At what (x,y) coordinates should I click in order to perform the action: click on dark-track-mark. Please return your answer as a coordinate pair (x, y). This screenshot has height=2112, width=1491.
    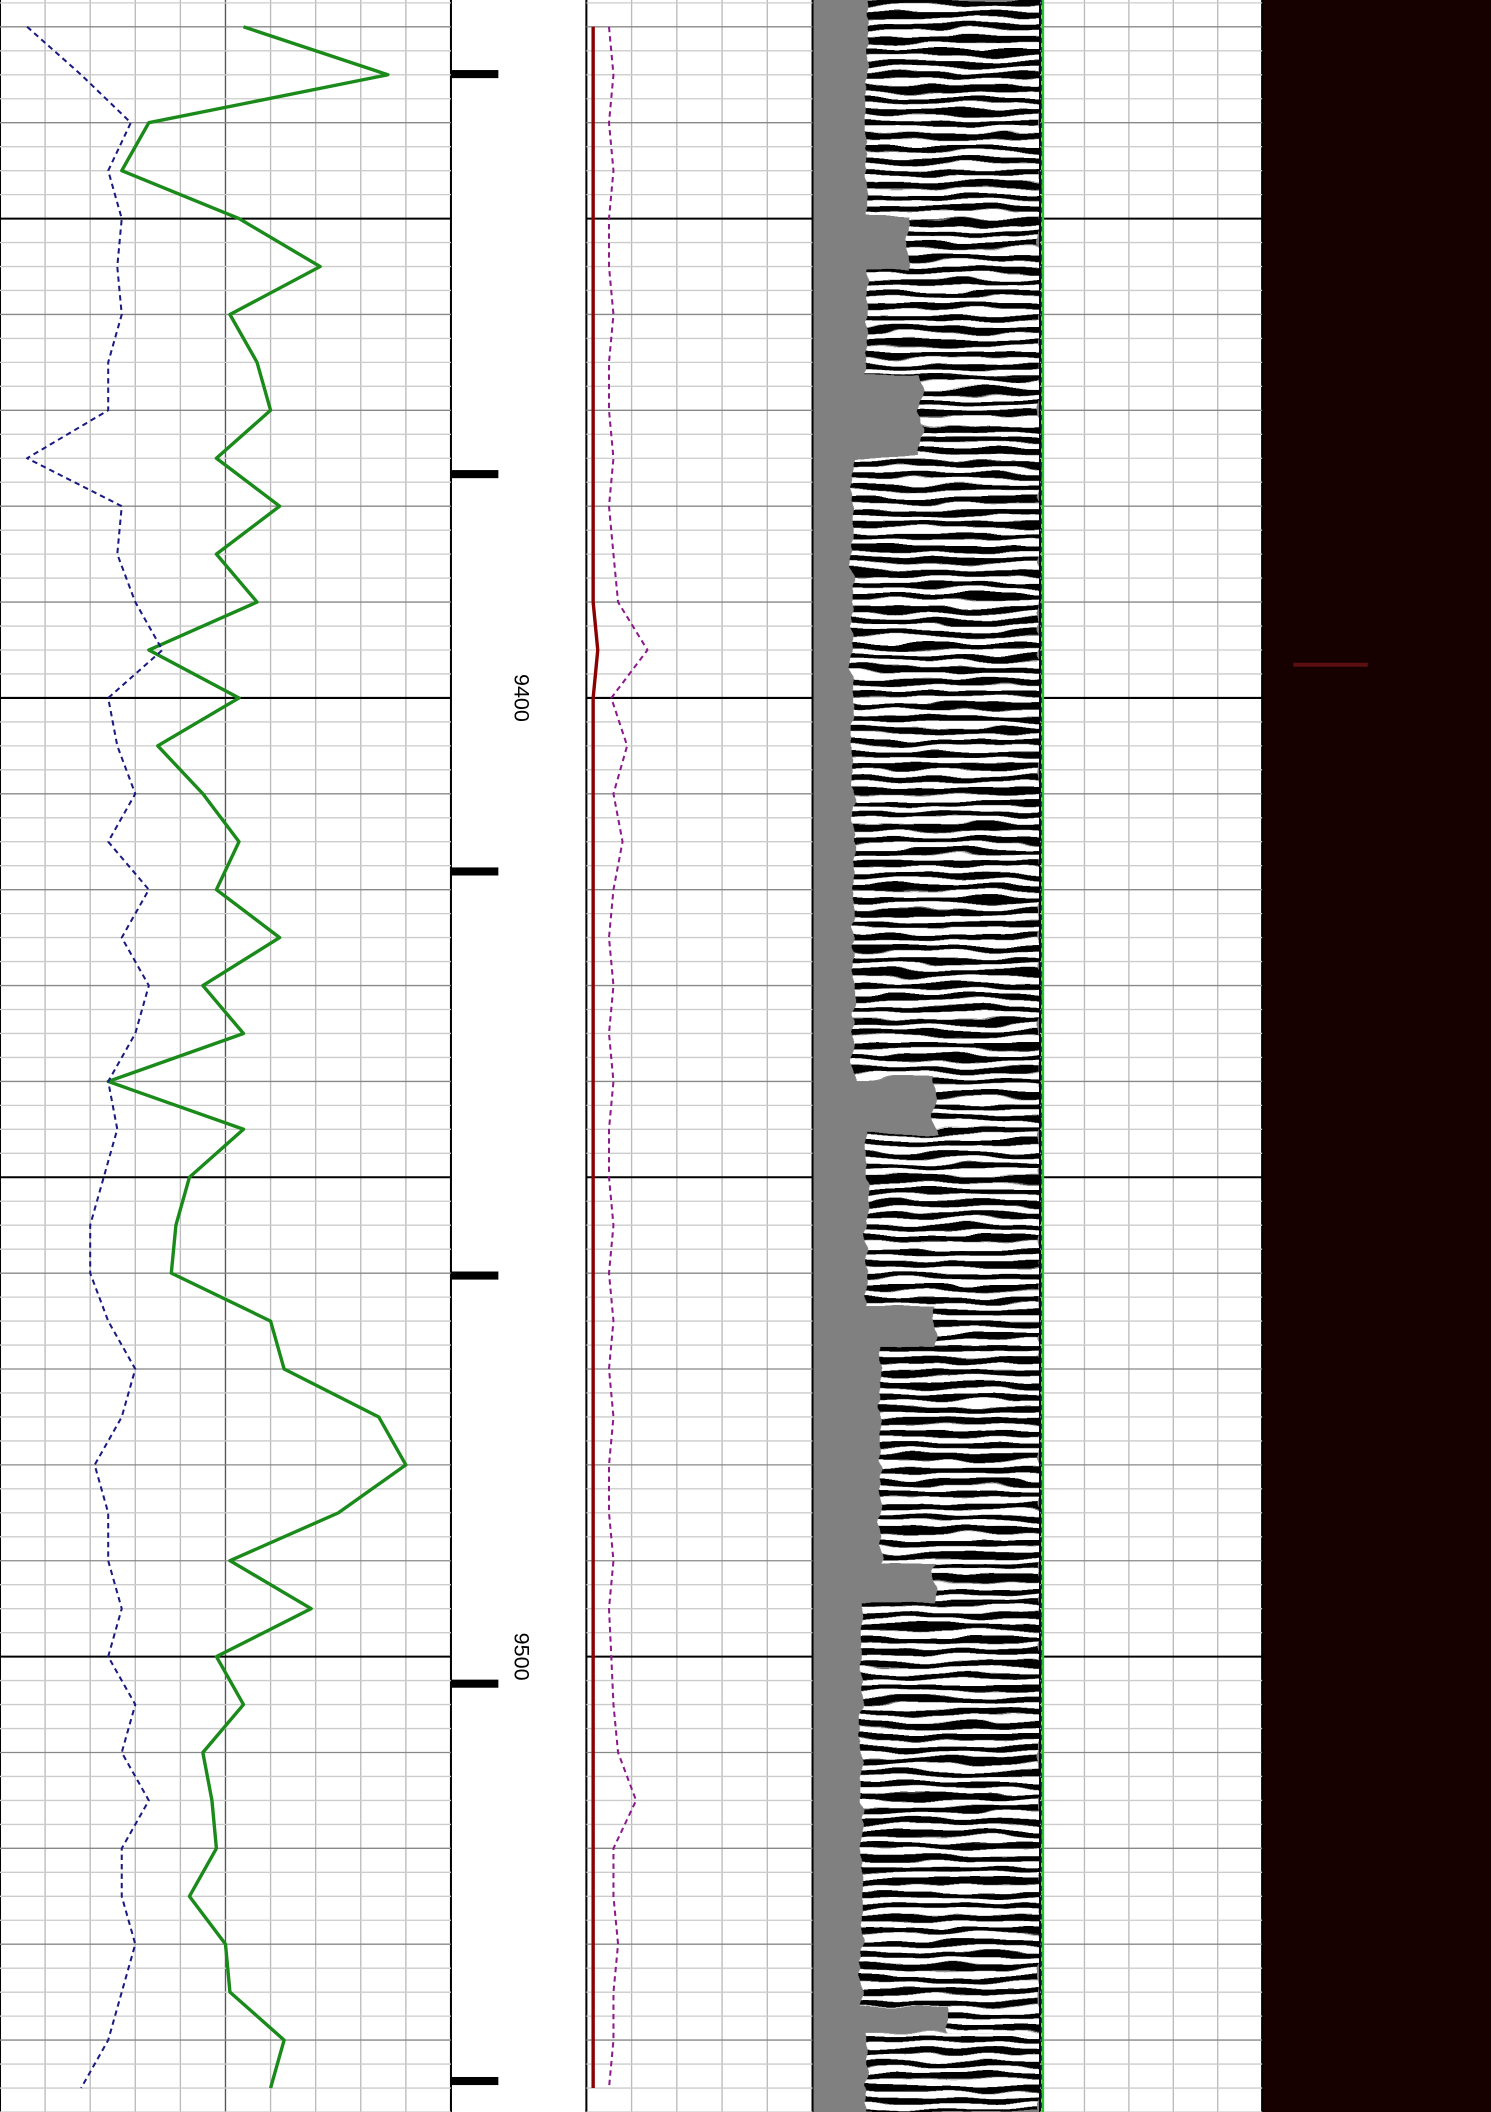
    Looking at the image, I should click on (1330, 664).